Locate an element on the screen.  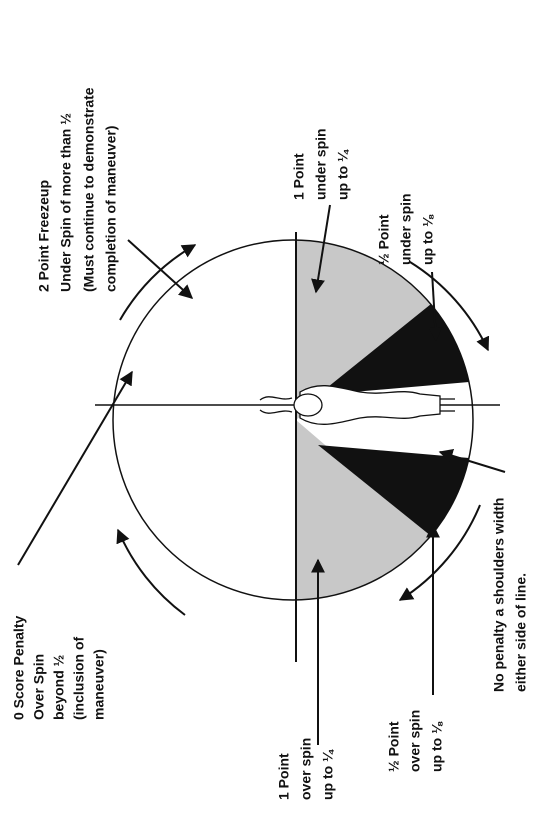
label-line: 0 Score Penalty is located at coordinates (19, 668).